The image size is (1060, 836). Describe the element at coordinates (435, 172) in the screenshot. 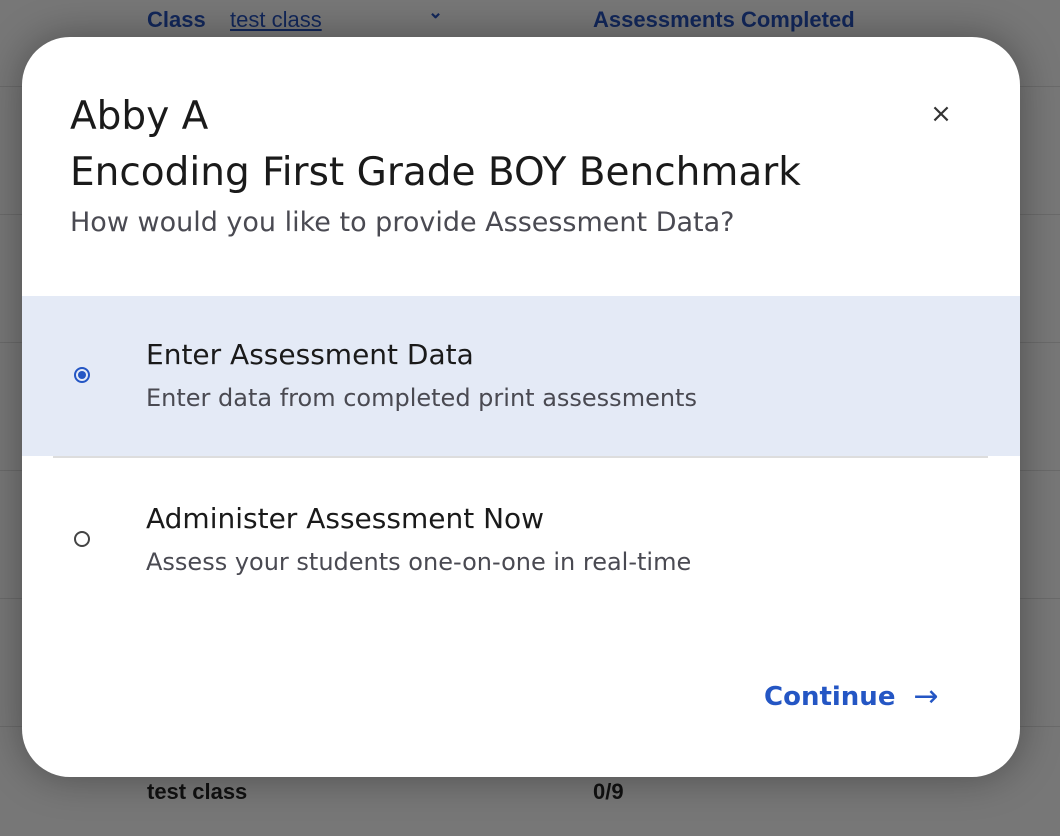

I see `assessment-name: Encoding First Grade BOY Benchmark` at that location.